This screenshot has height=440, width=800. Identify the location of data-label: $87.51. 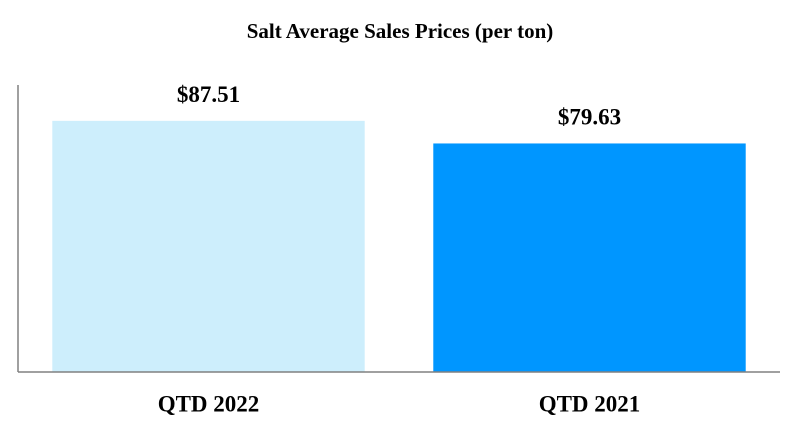
(208, 94).